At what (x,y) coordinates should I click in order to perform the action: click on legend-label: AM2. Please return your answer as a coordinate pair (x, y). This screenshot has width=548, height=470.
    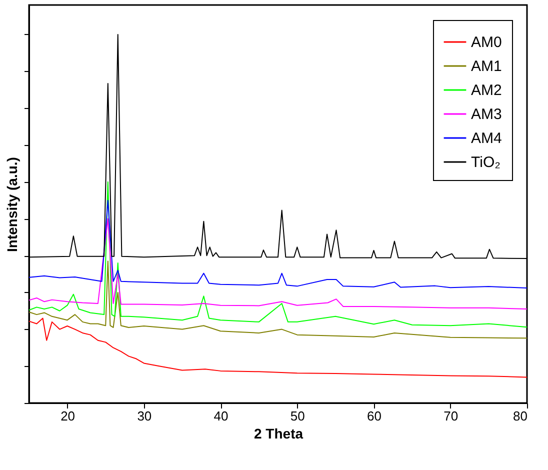
    Looking at the image, I should click on (486, 90).